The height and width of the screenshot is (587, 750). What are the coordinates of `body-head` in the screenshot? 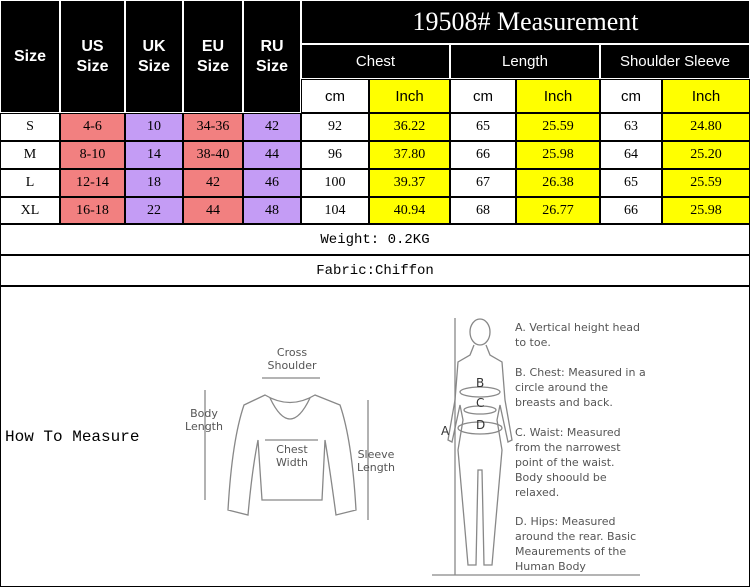 It's located at (480, 332).